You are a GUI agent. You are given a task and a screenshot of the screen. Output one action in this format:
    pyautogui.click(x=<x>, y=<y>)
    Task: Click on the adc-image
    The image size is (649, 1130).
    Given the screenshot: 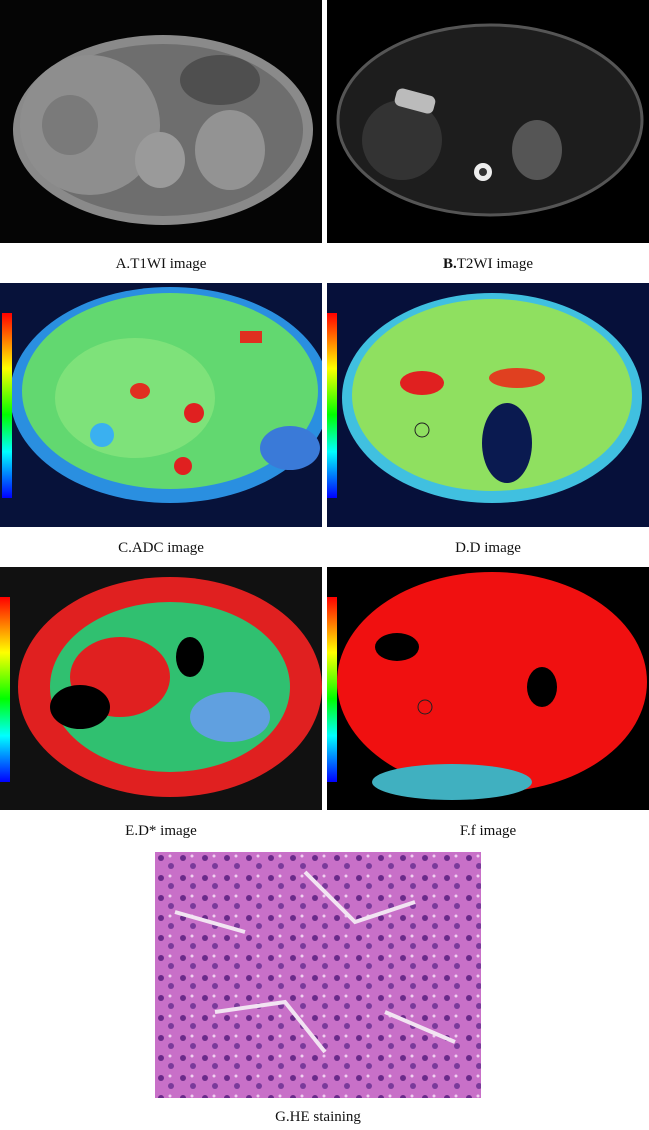 What is the action you would take?
    pyautogui.click(x=161, y=405)
    